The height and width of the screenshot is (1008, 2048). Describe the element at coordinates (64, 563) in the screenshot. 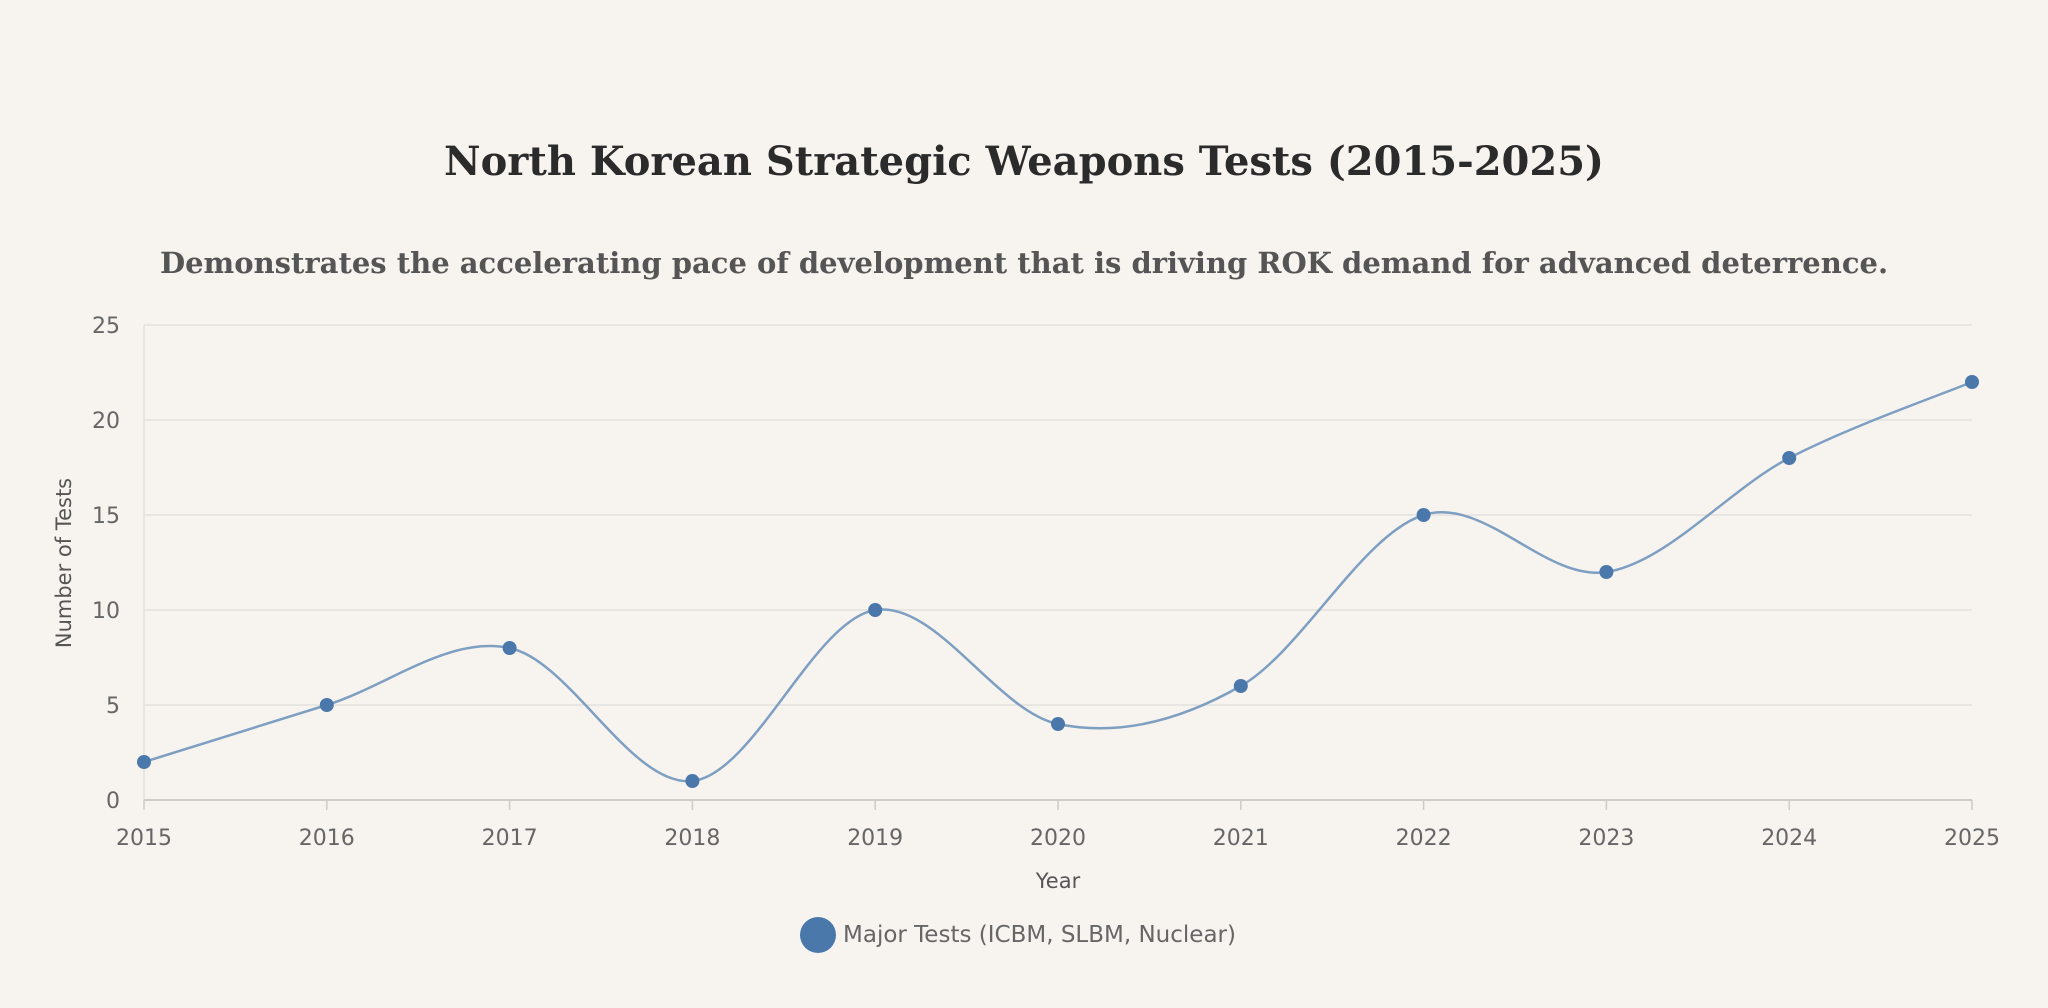

I see `y-axis-title: Number of Tests` at that location.